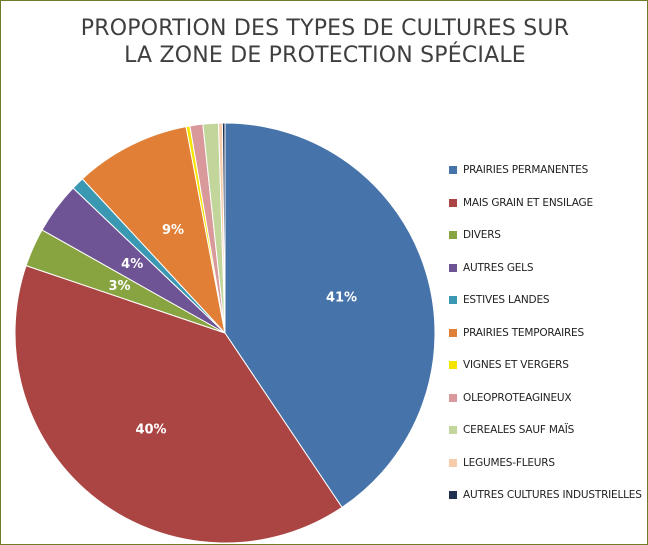 Image resolution: width=648 pixels, height=545 pixels. I want to click on legend-label: AUTRES CULTURES INDUSTRIELLES, so click(552, 495).